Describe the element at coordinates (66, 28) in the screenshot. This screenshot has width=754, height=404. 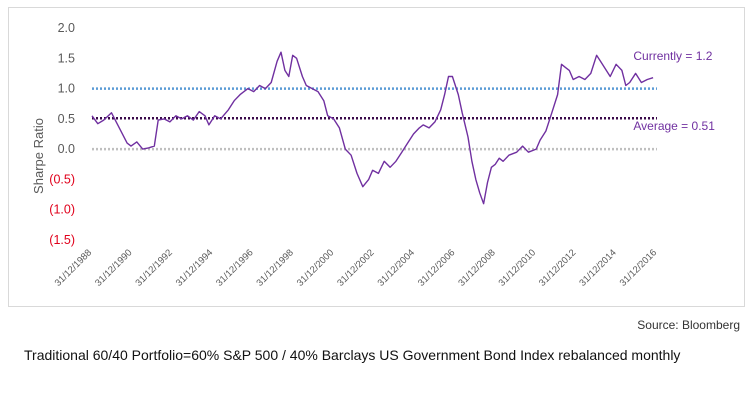
I see `y-tick-label: 2.0` at that location.